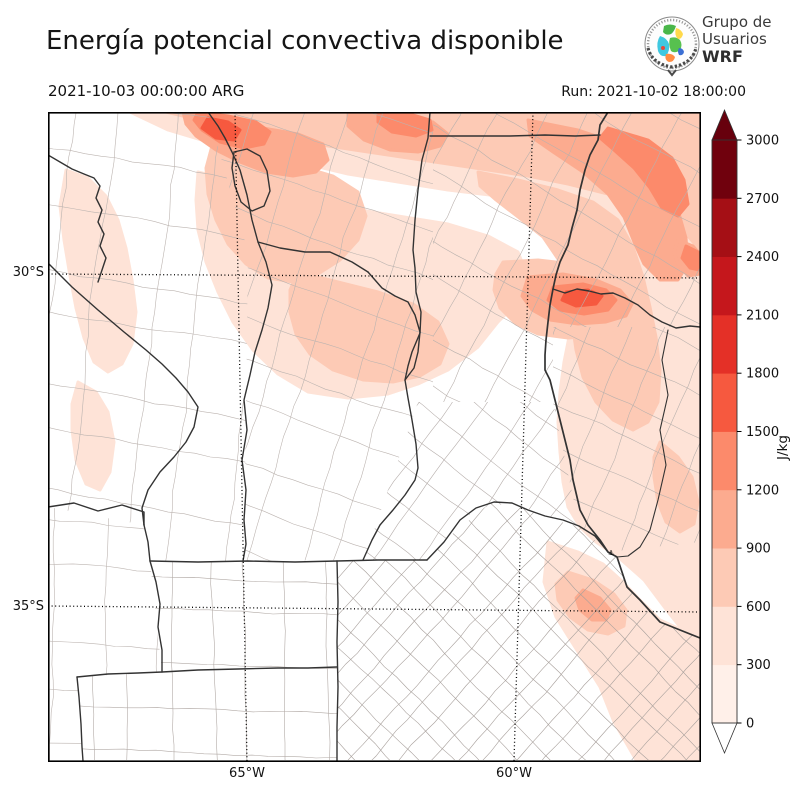  What do you see at coordinates (28, 272) in the screenshot?
I see `lat-tick-30s: 30°S` at bounding box center [28, 272].